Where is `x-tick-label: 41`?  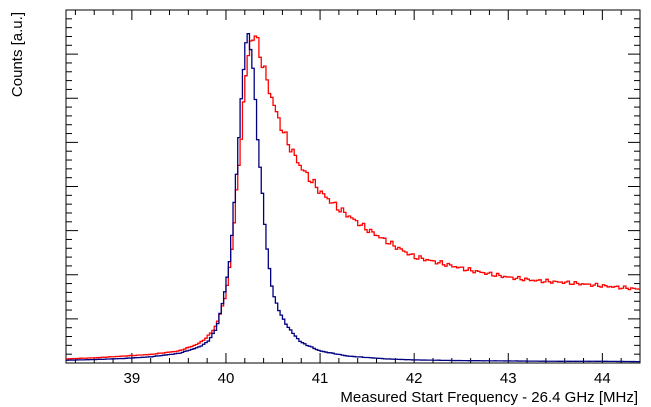 x-tick-label: 41 is located at coordinates (320, 378).